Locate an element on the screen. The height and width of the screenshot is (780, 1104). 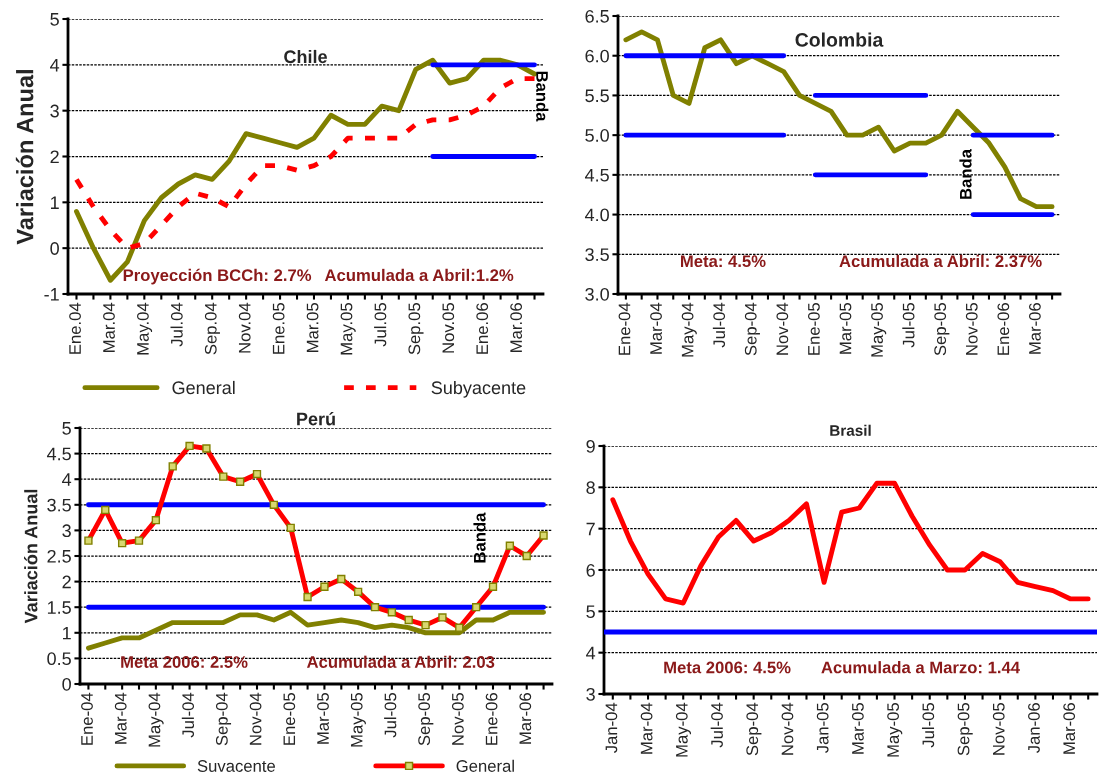
y-tick-label: 3.0 is located at coordinates (597, 294).